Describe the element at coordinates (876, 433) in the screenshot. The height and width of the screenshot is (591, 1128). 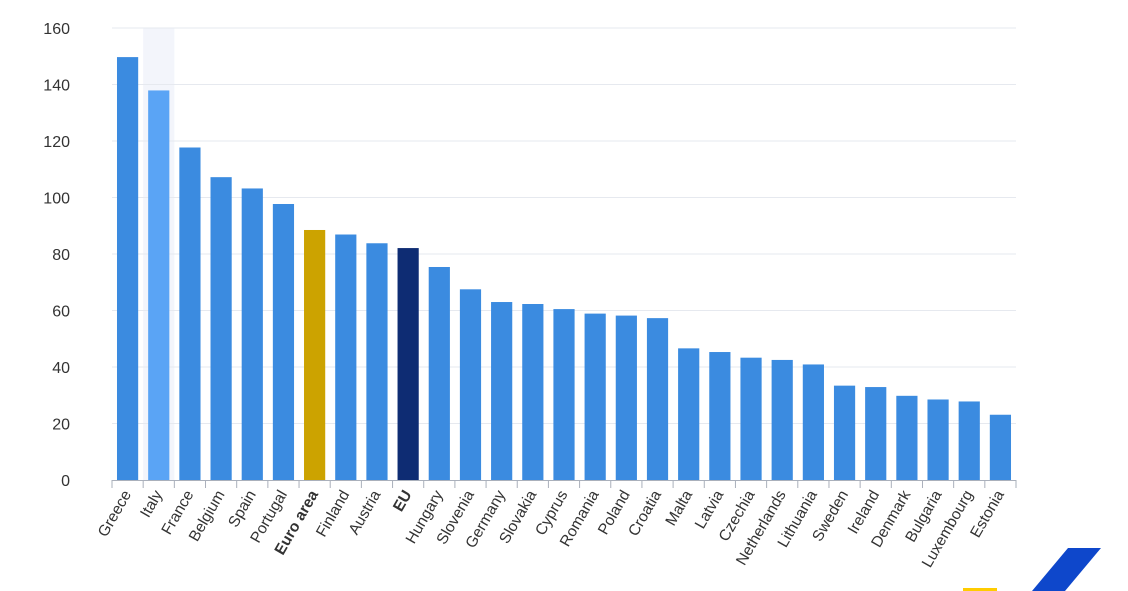
I see `bar-ireland` at that location.